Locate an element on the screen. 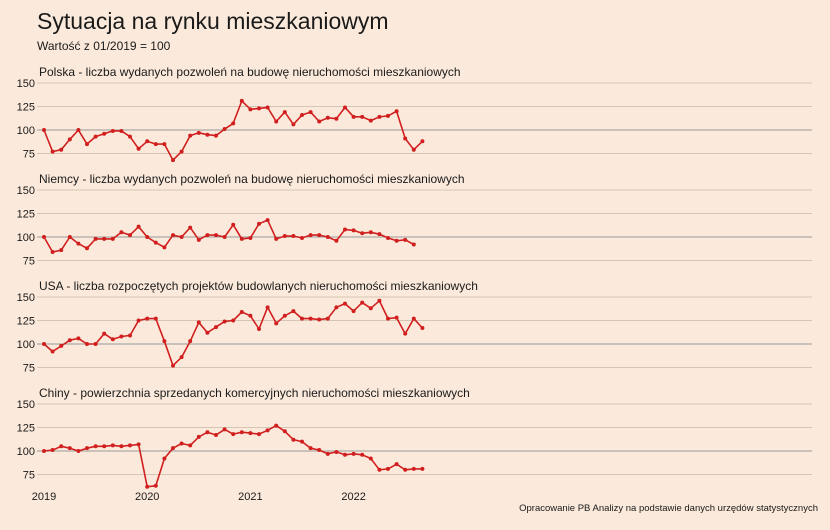  x-tick-label-2019: 2019 is located at coordinates (44, 497).